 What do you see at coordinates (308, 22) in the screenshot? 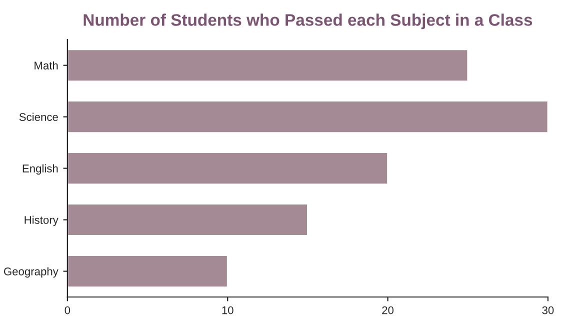
I see `chart-title: Number of Students who Passed each Subject in a Class` at bounding box center [308, 22].